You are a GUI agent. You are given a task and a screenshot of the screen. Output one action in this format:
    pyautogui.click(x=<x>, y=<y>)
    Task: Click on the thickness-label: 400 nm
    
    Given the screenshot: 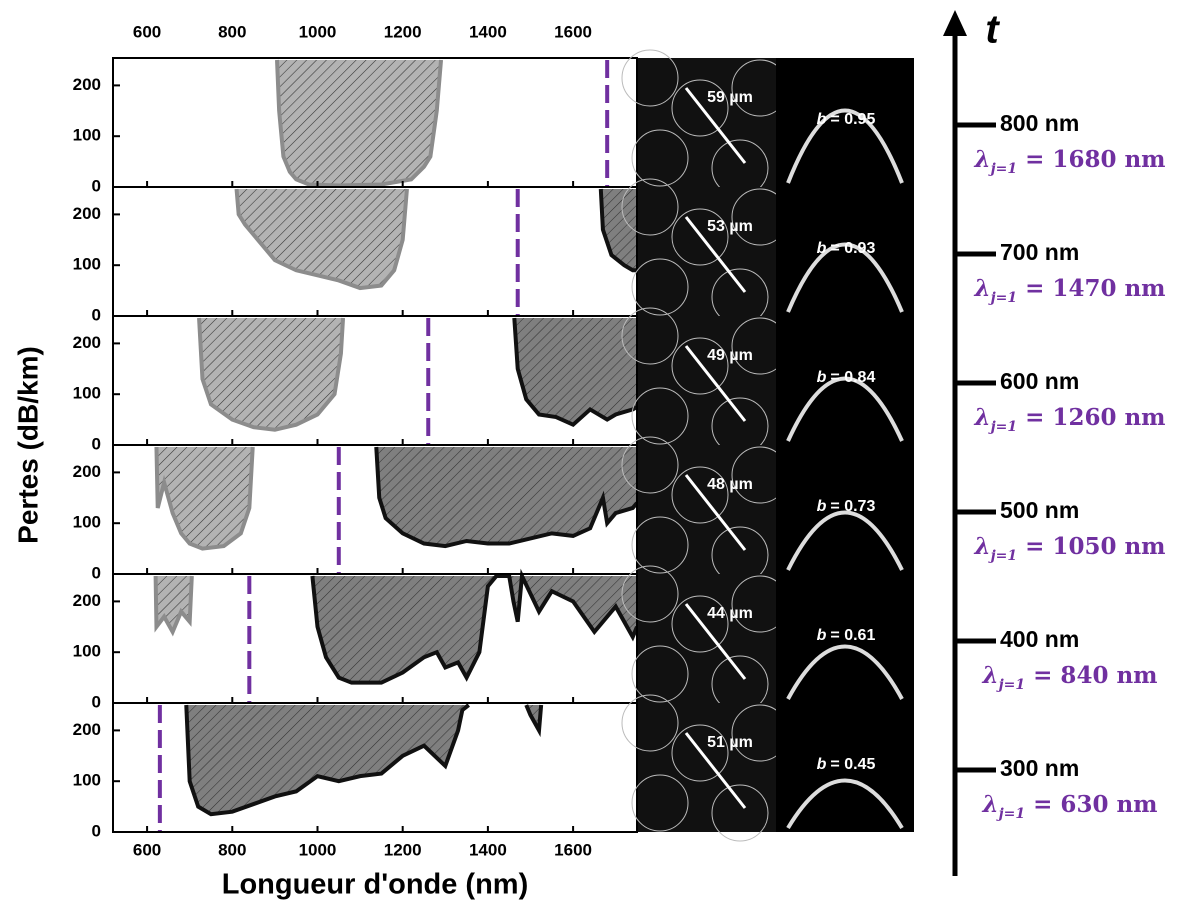 What is the action you would take?
    pyautogui.click(x=1039, y=639)
    